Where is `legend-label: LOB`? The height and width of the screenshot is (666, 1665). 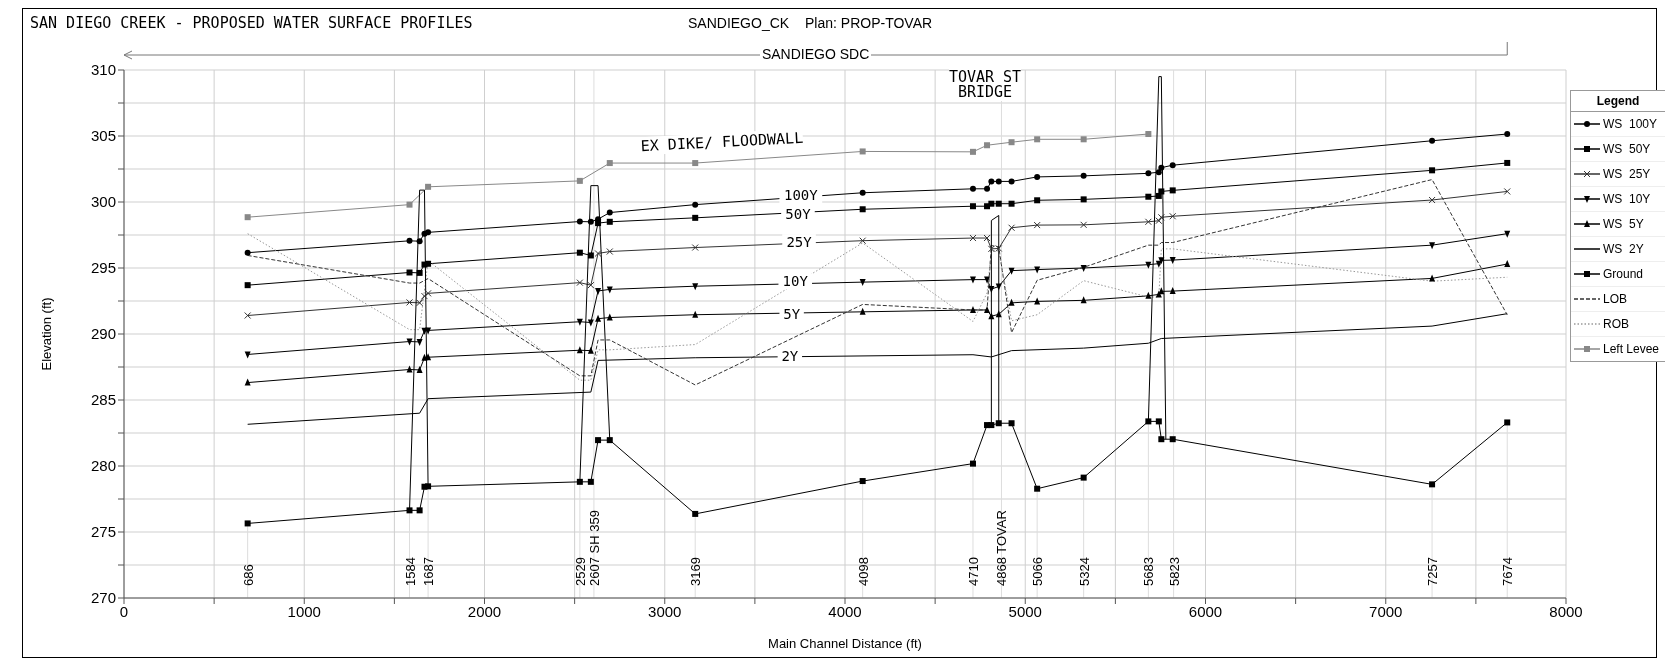 legend-label: LOB is located at coordinates (1615, 299).